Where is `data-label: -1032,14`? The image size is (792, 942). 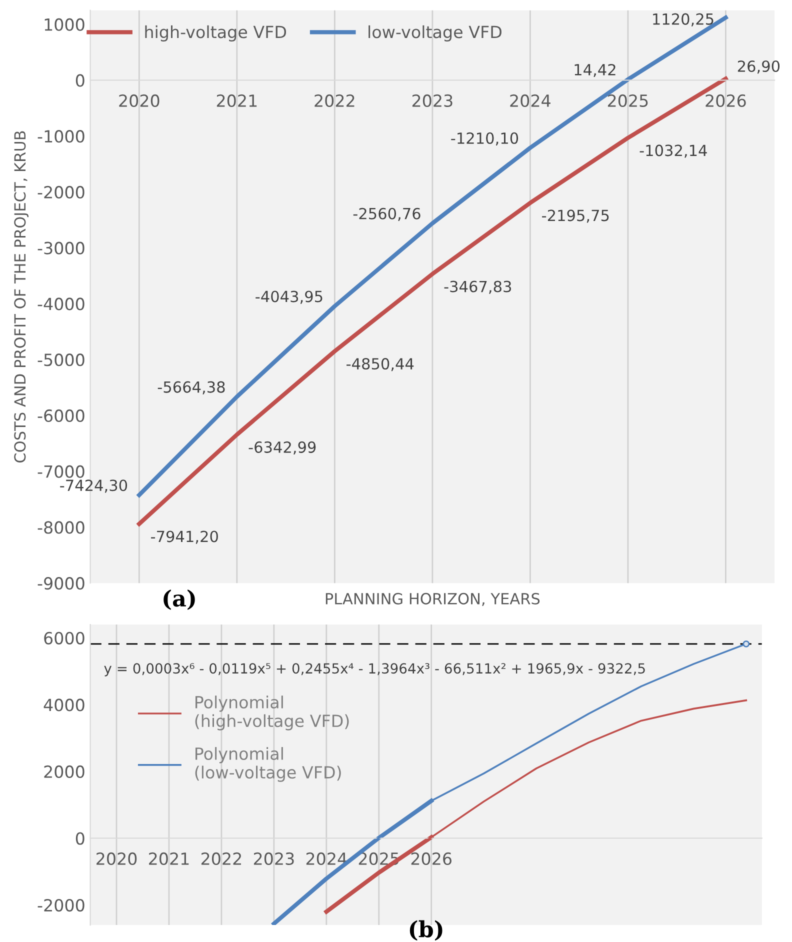 data-label: -1032,14 is located at coordinates (673, 151).